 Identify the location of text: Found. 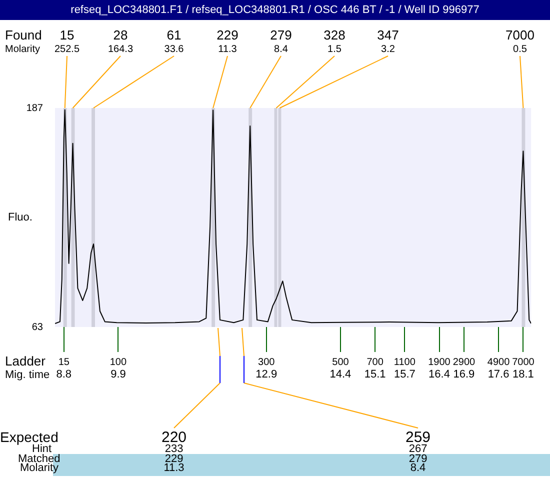
(23, 35).